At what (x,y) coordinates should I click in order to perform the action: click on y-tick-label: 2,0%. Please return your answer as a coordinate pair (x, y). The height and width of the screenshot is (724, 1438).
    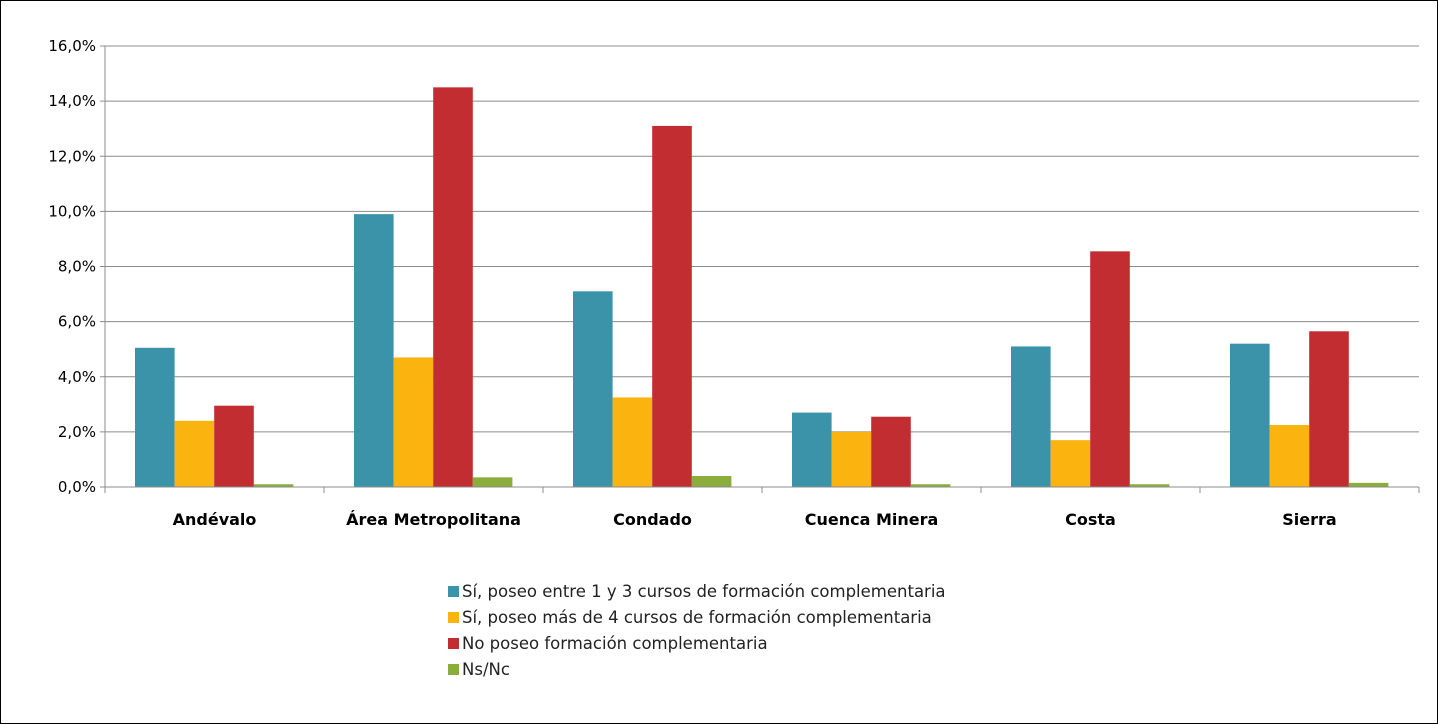
    Looking at the image, I should click on (77, 432).